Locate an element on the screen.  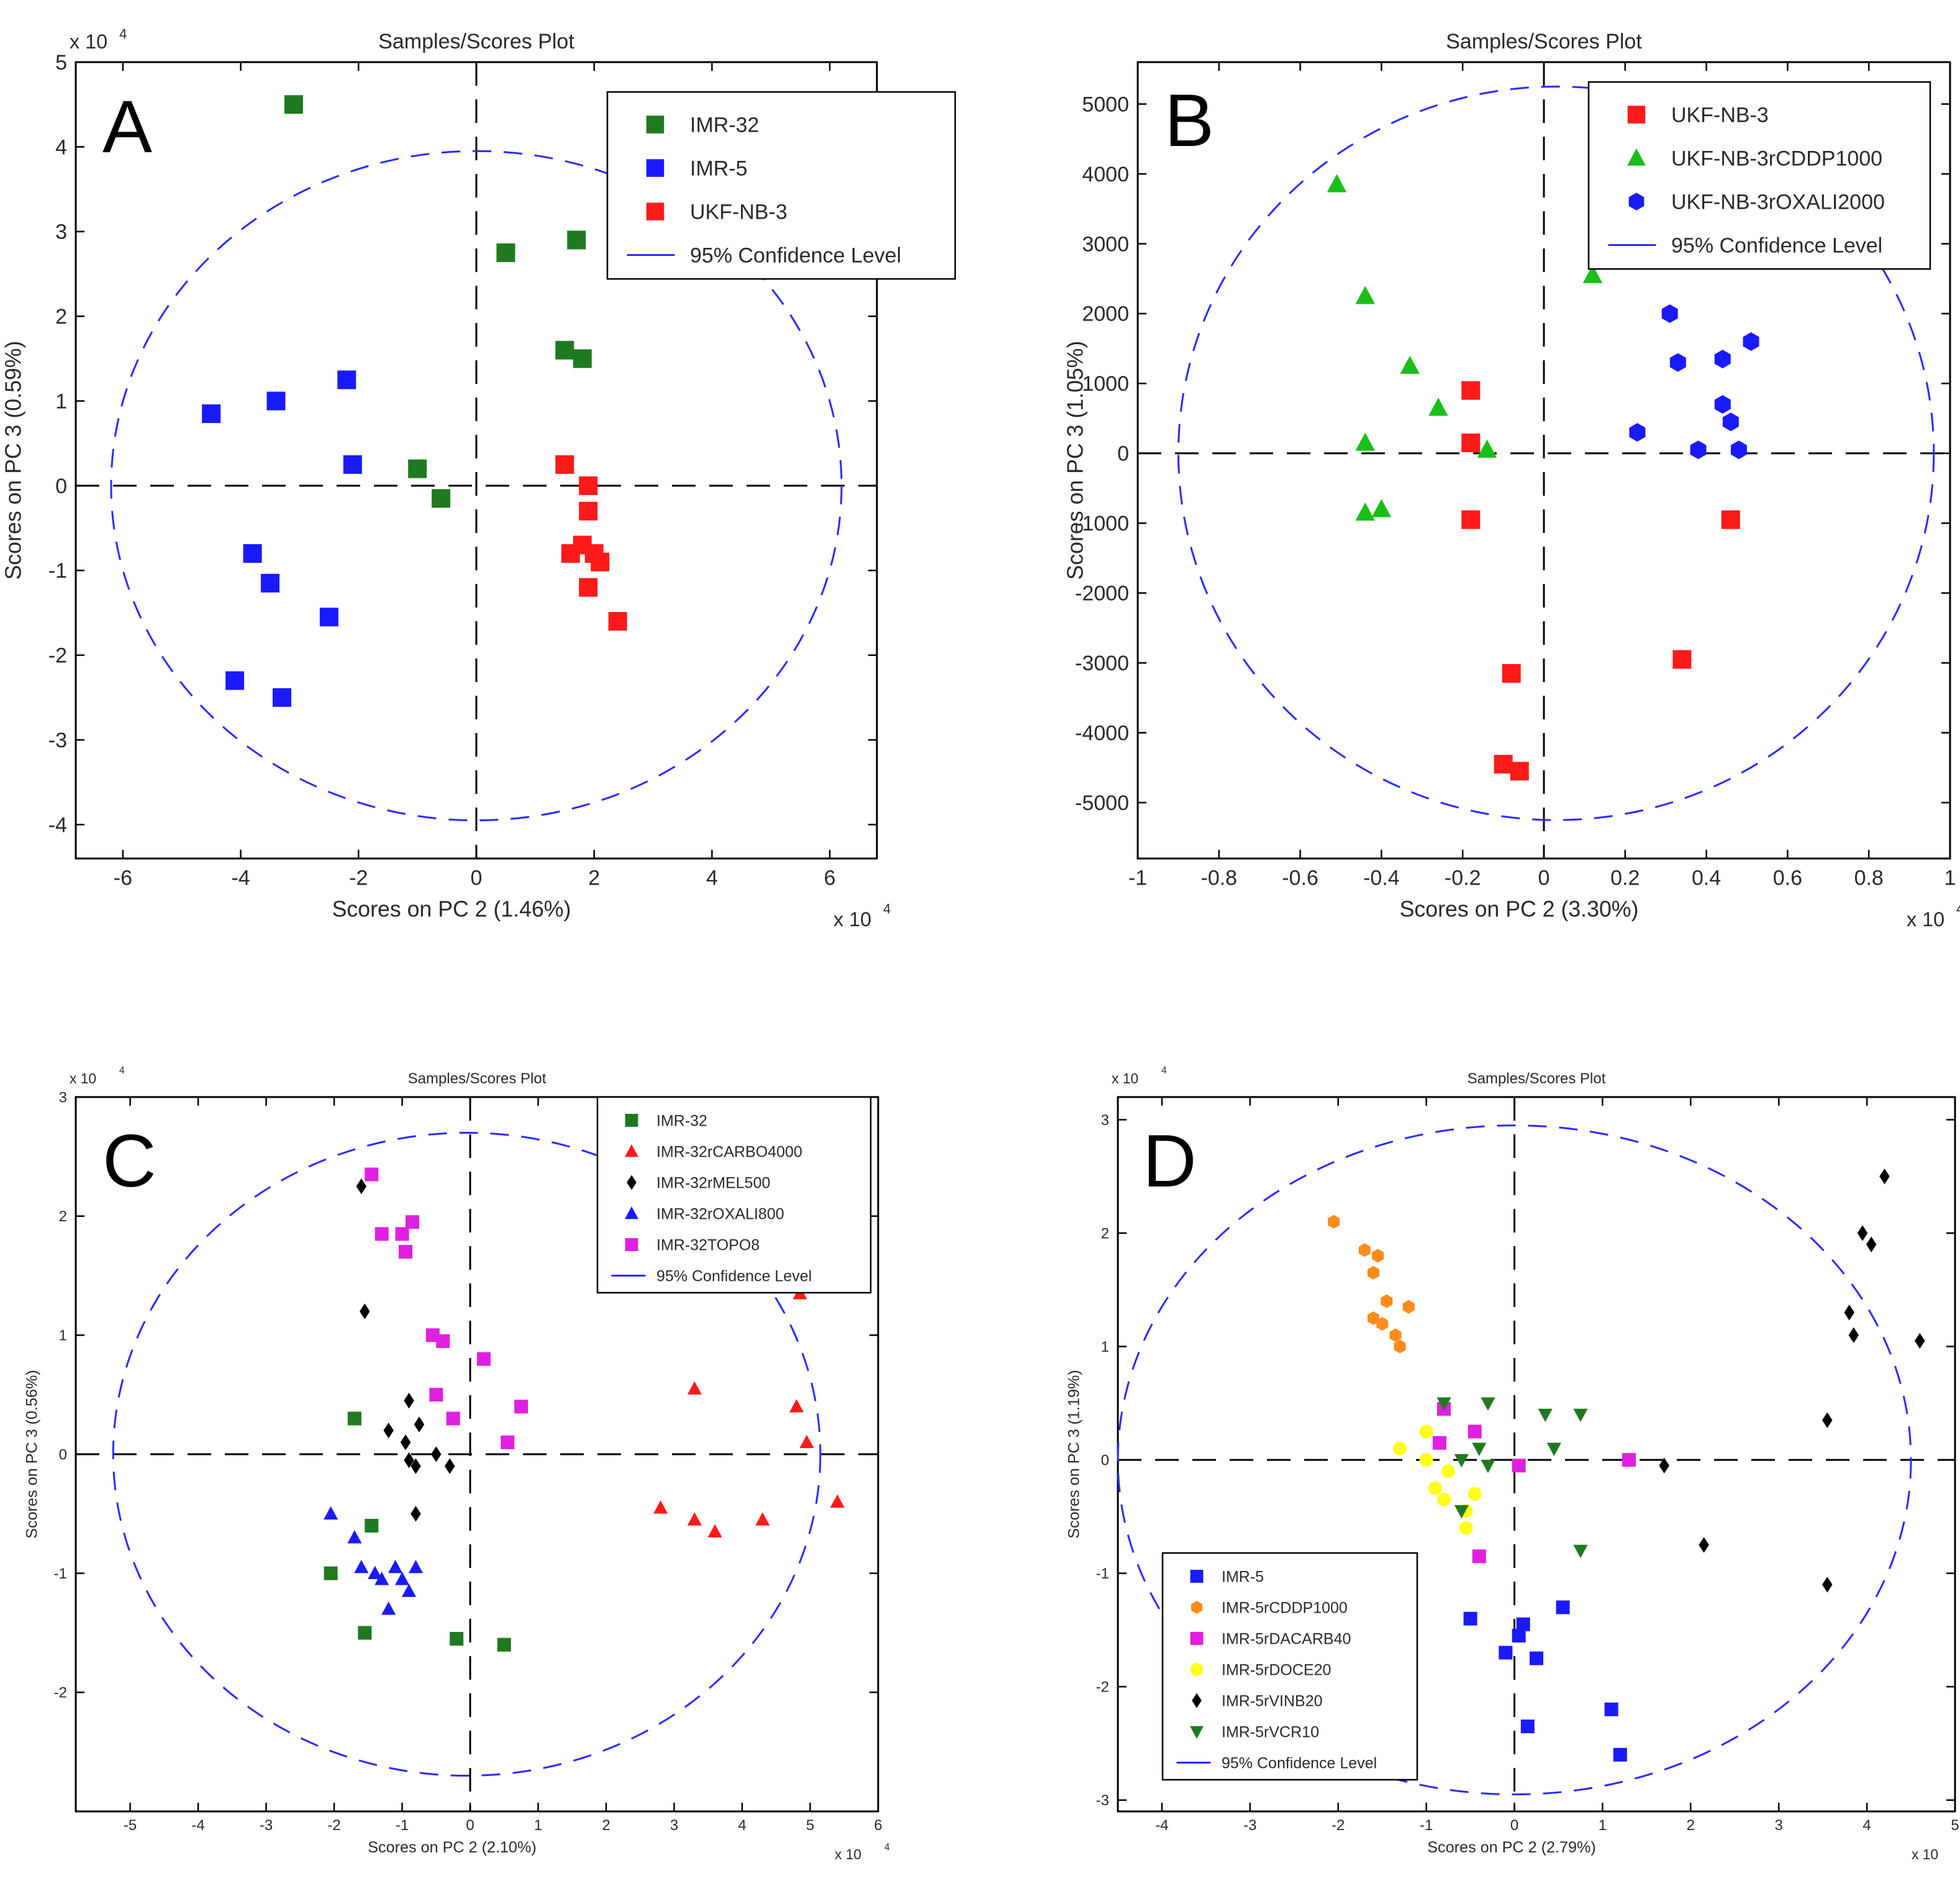
x-axis-exponent: 4 is located at coordinates (1958, 908).